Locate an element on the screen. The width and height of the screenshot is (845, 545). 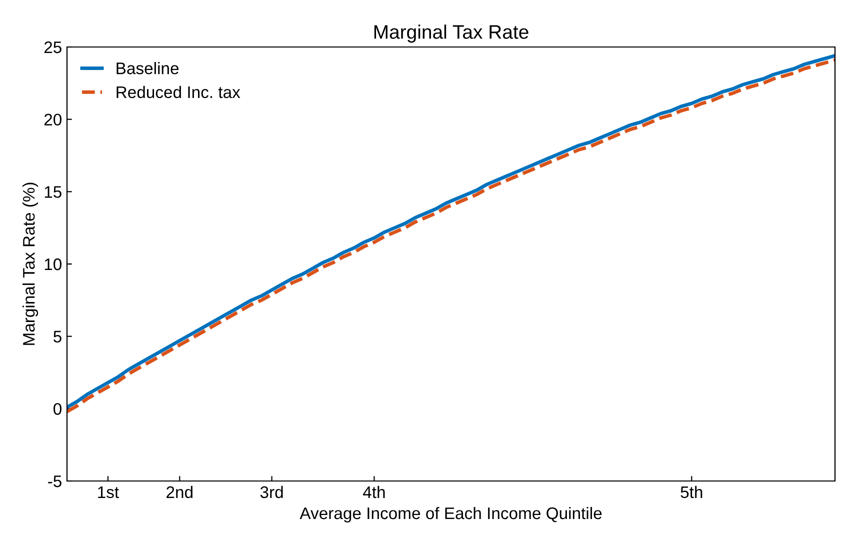
y-tick-label: 25 is located at coordinates (53, 47).